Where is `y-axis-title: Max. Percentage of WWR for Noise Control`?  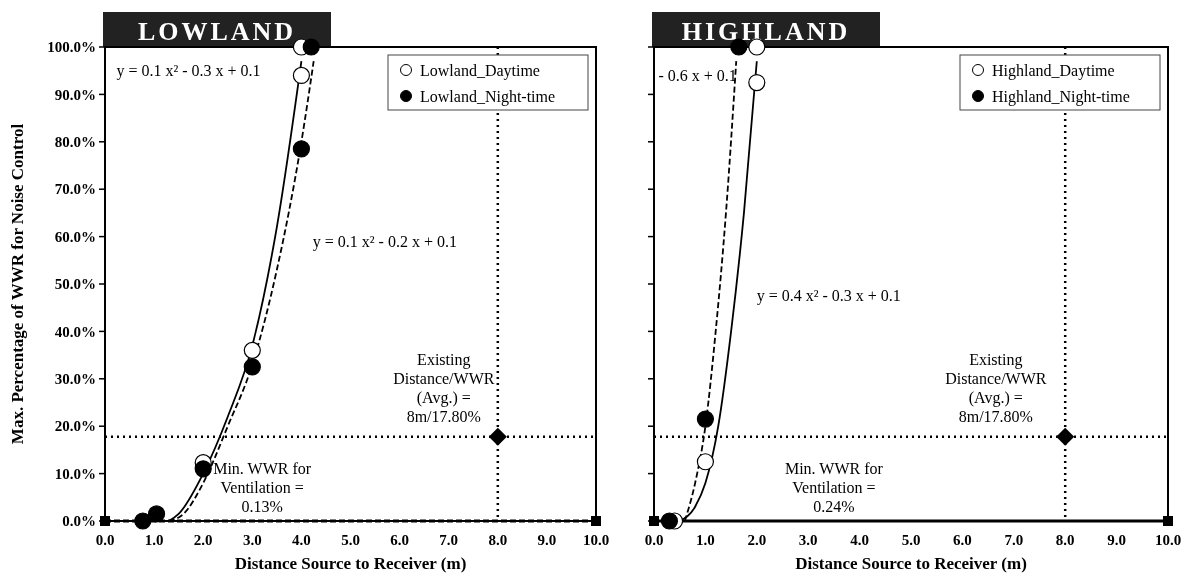
y-axis-title: Max. Percentage of WWR for Noise Control is located at coordinates (17, 284).